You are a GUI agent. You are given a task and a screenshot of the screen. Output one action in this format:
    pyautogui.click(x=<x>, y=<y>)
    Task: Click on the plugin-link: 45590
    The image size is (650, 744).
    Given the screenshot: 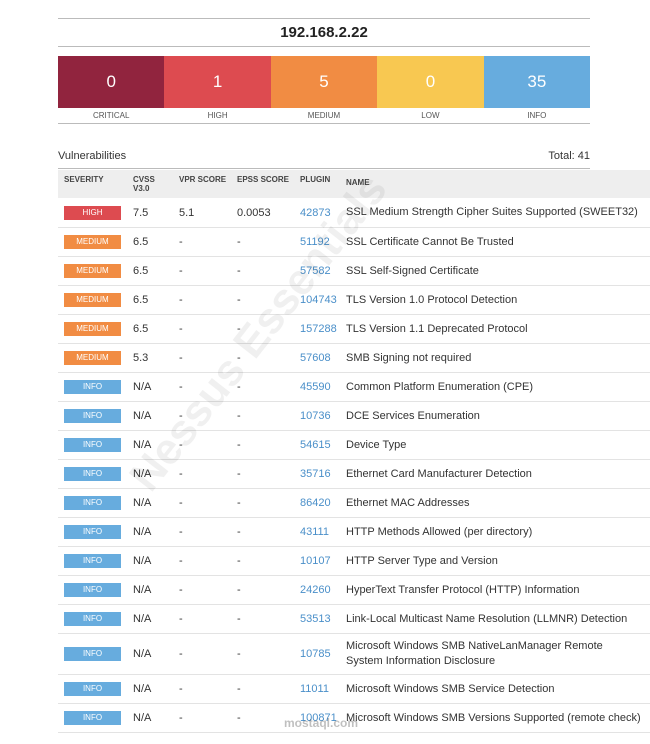 What is the action you would take?
    pyautogui.click(x=315, y=387)
    